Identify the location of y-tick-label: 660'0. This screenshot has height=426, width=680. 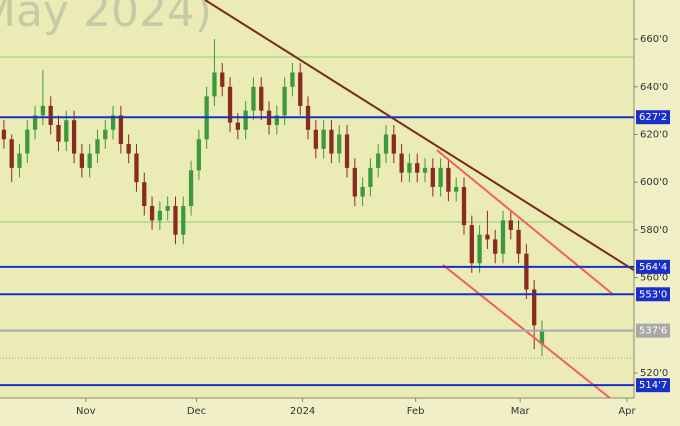
(654, 39).